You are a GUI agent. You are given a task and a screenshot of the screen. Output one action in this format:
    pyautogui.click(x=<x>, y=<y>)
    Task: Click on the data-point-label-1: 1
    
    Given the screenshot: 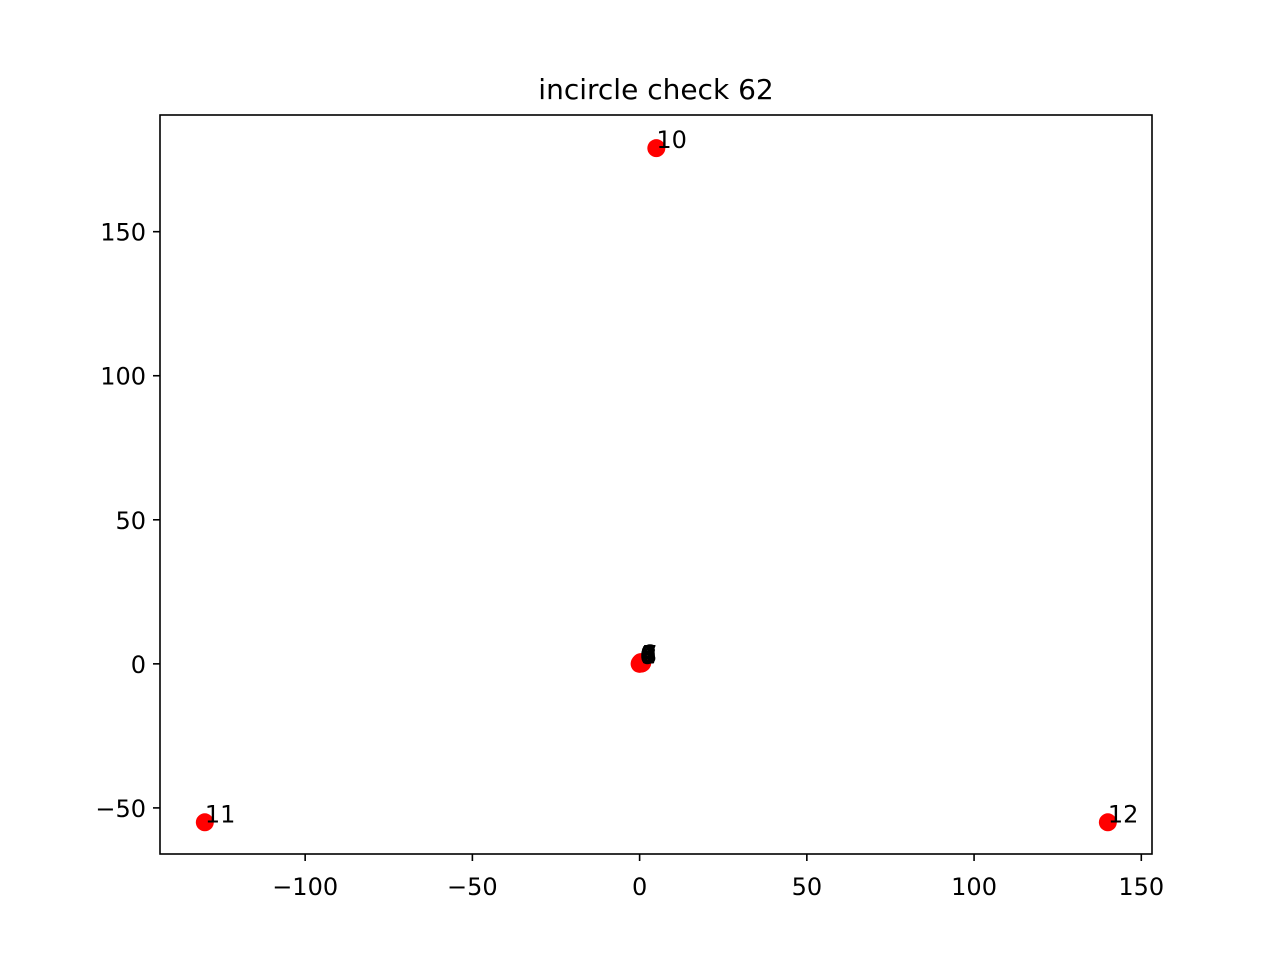 What is the action you would take?
    pyautogui.click(x=648, y=656)
    